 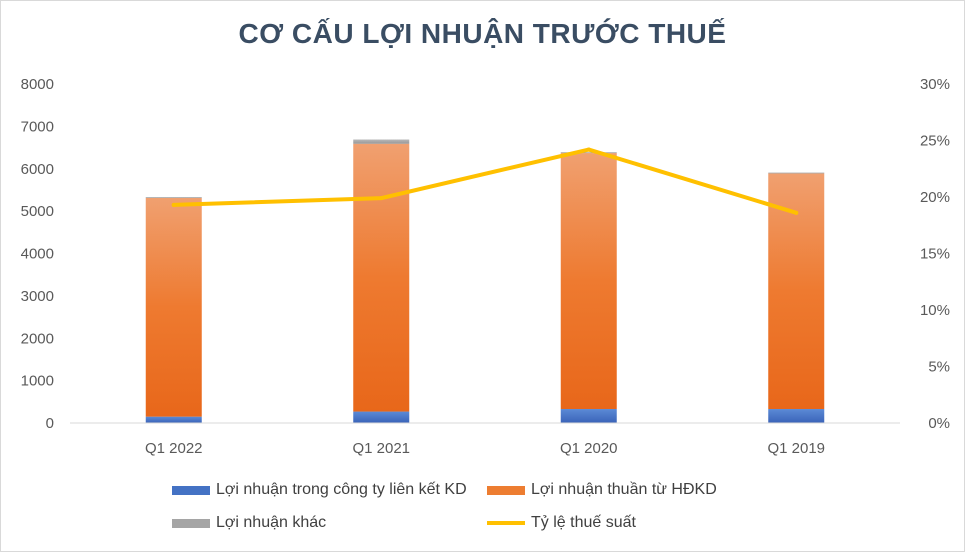 I want to click on x-tick-label: Q1 2022, so click(x=174, y=448).